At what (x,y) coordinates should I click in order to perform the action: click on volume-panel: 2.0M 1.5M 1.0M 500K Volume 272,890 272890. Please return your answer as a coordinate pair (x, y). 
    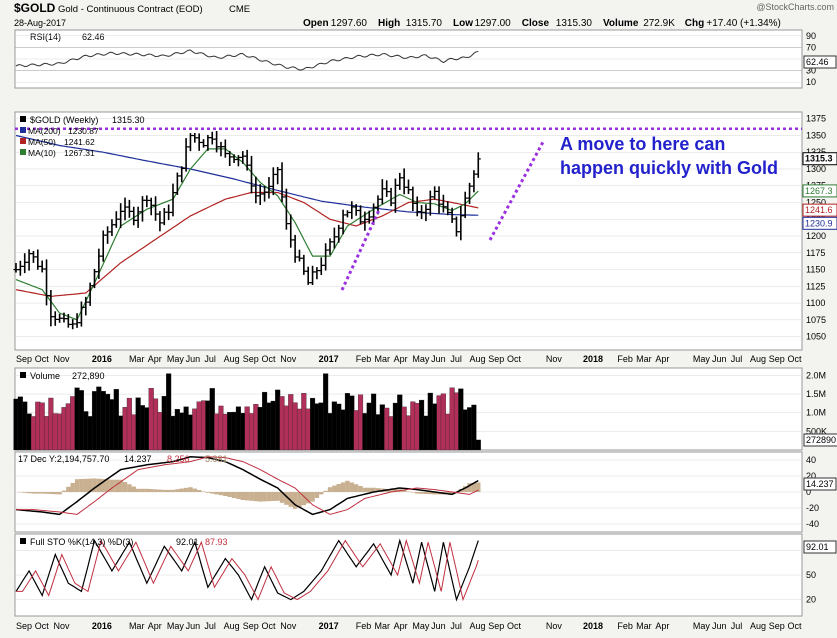
    Looking at the image, I should click on (425, 409).